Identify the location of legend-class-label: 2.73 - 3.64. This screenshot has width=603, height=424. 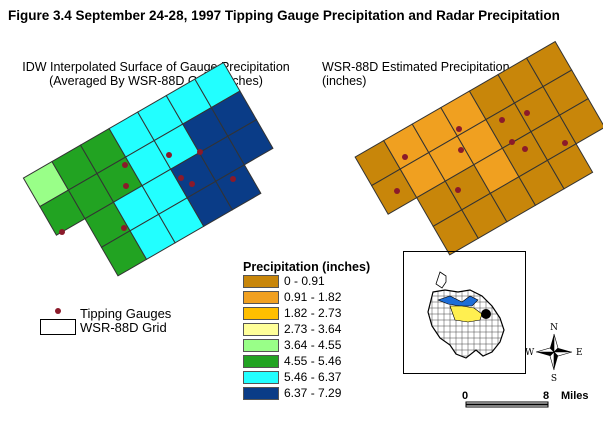
(313, 329).